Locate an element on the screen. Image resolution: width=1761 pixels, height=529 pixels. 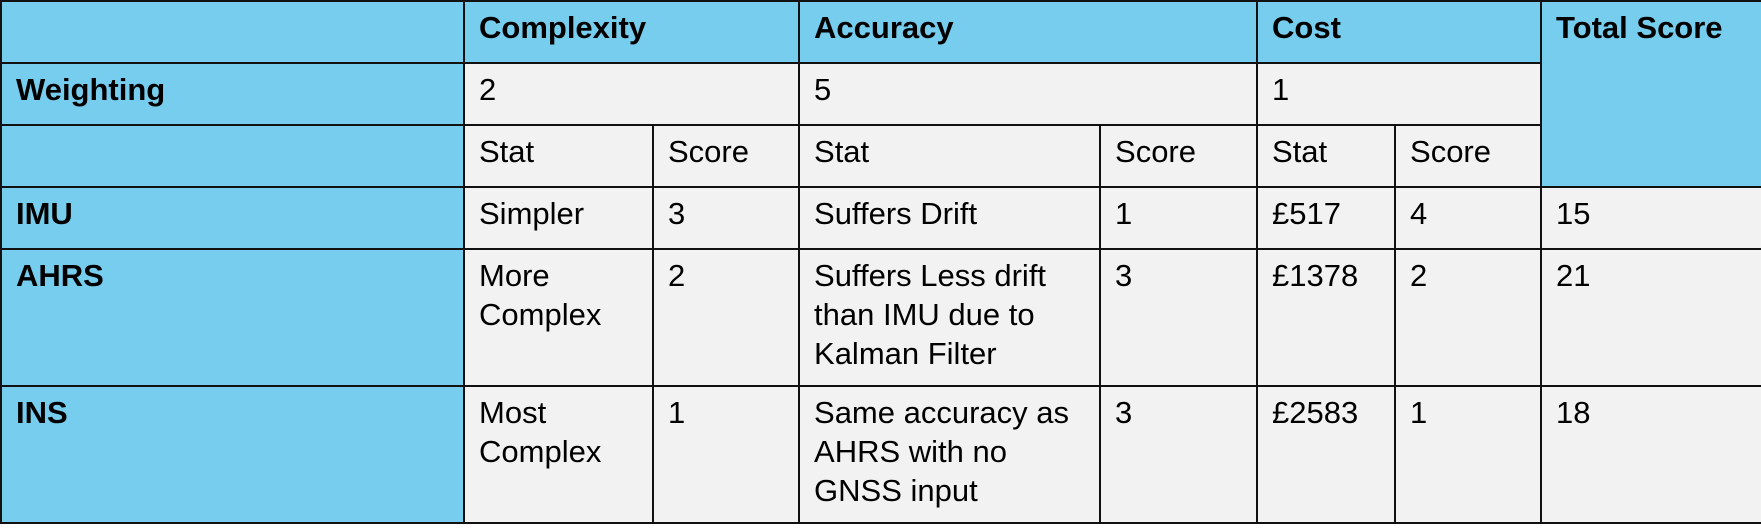
cost-weight: 1 is located at coordinates (1399, 94).